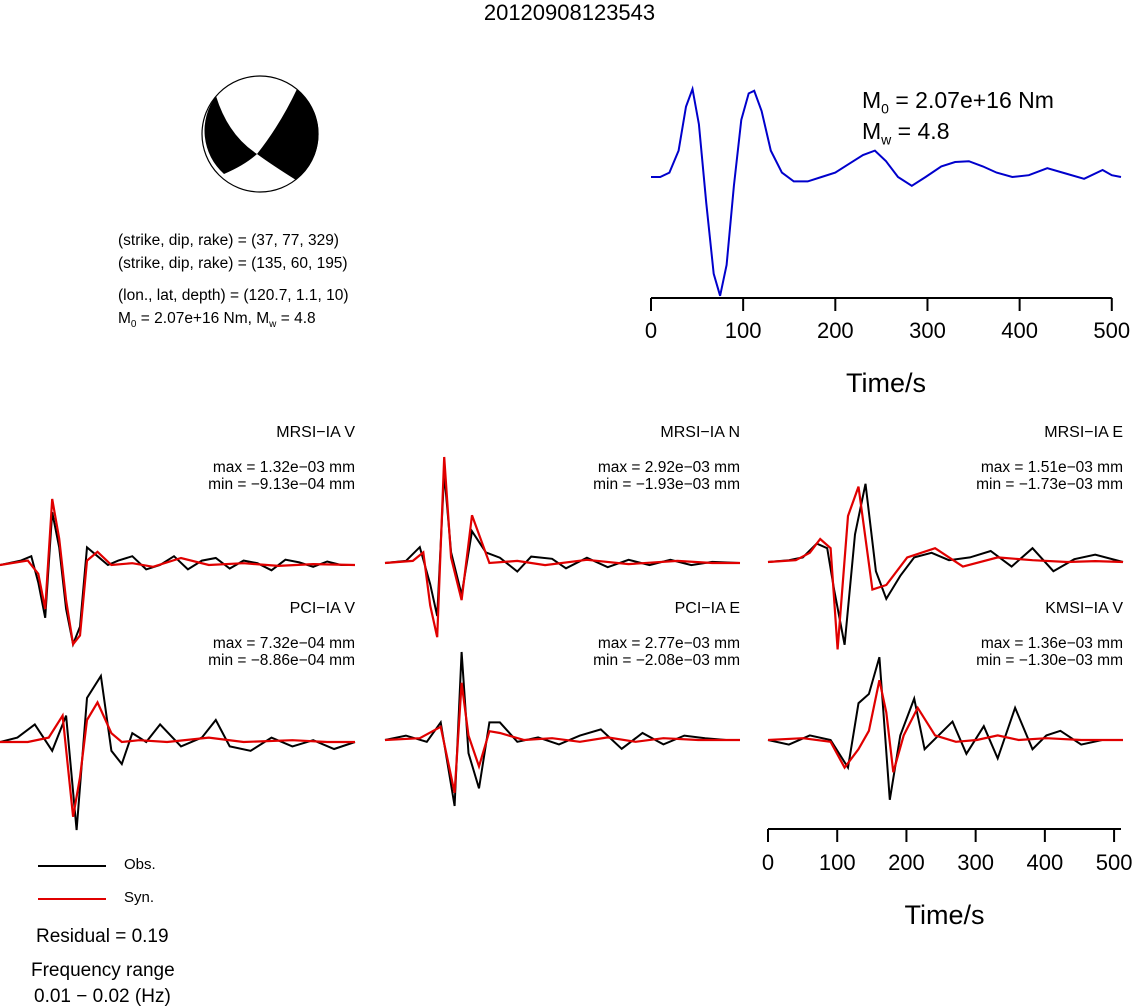 The height and width of the screenshot is (1008, 1139). What do you see at coordinates (1051, 467) in the screenshot?
I see `max-value: max = 1.51e−03 mm` at bounding box center [1051, 467].